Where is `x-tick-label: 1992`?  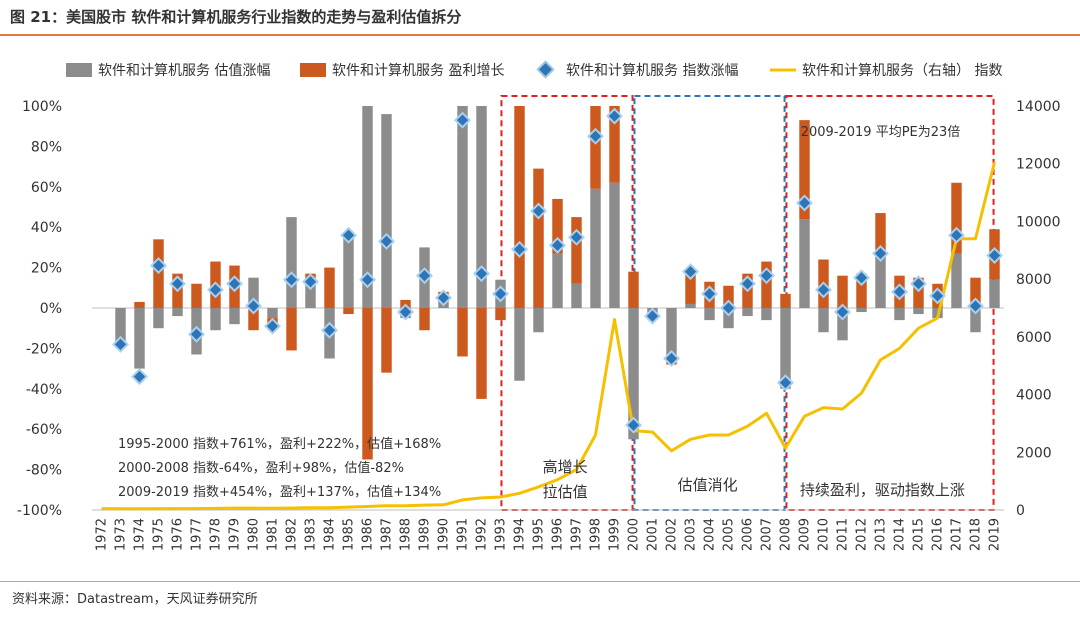 x-tick-label: 1992 is located at coordinates (482, 534).